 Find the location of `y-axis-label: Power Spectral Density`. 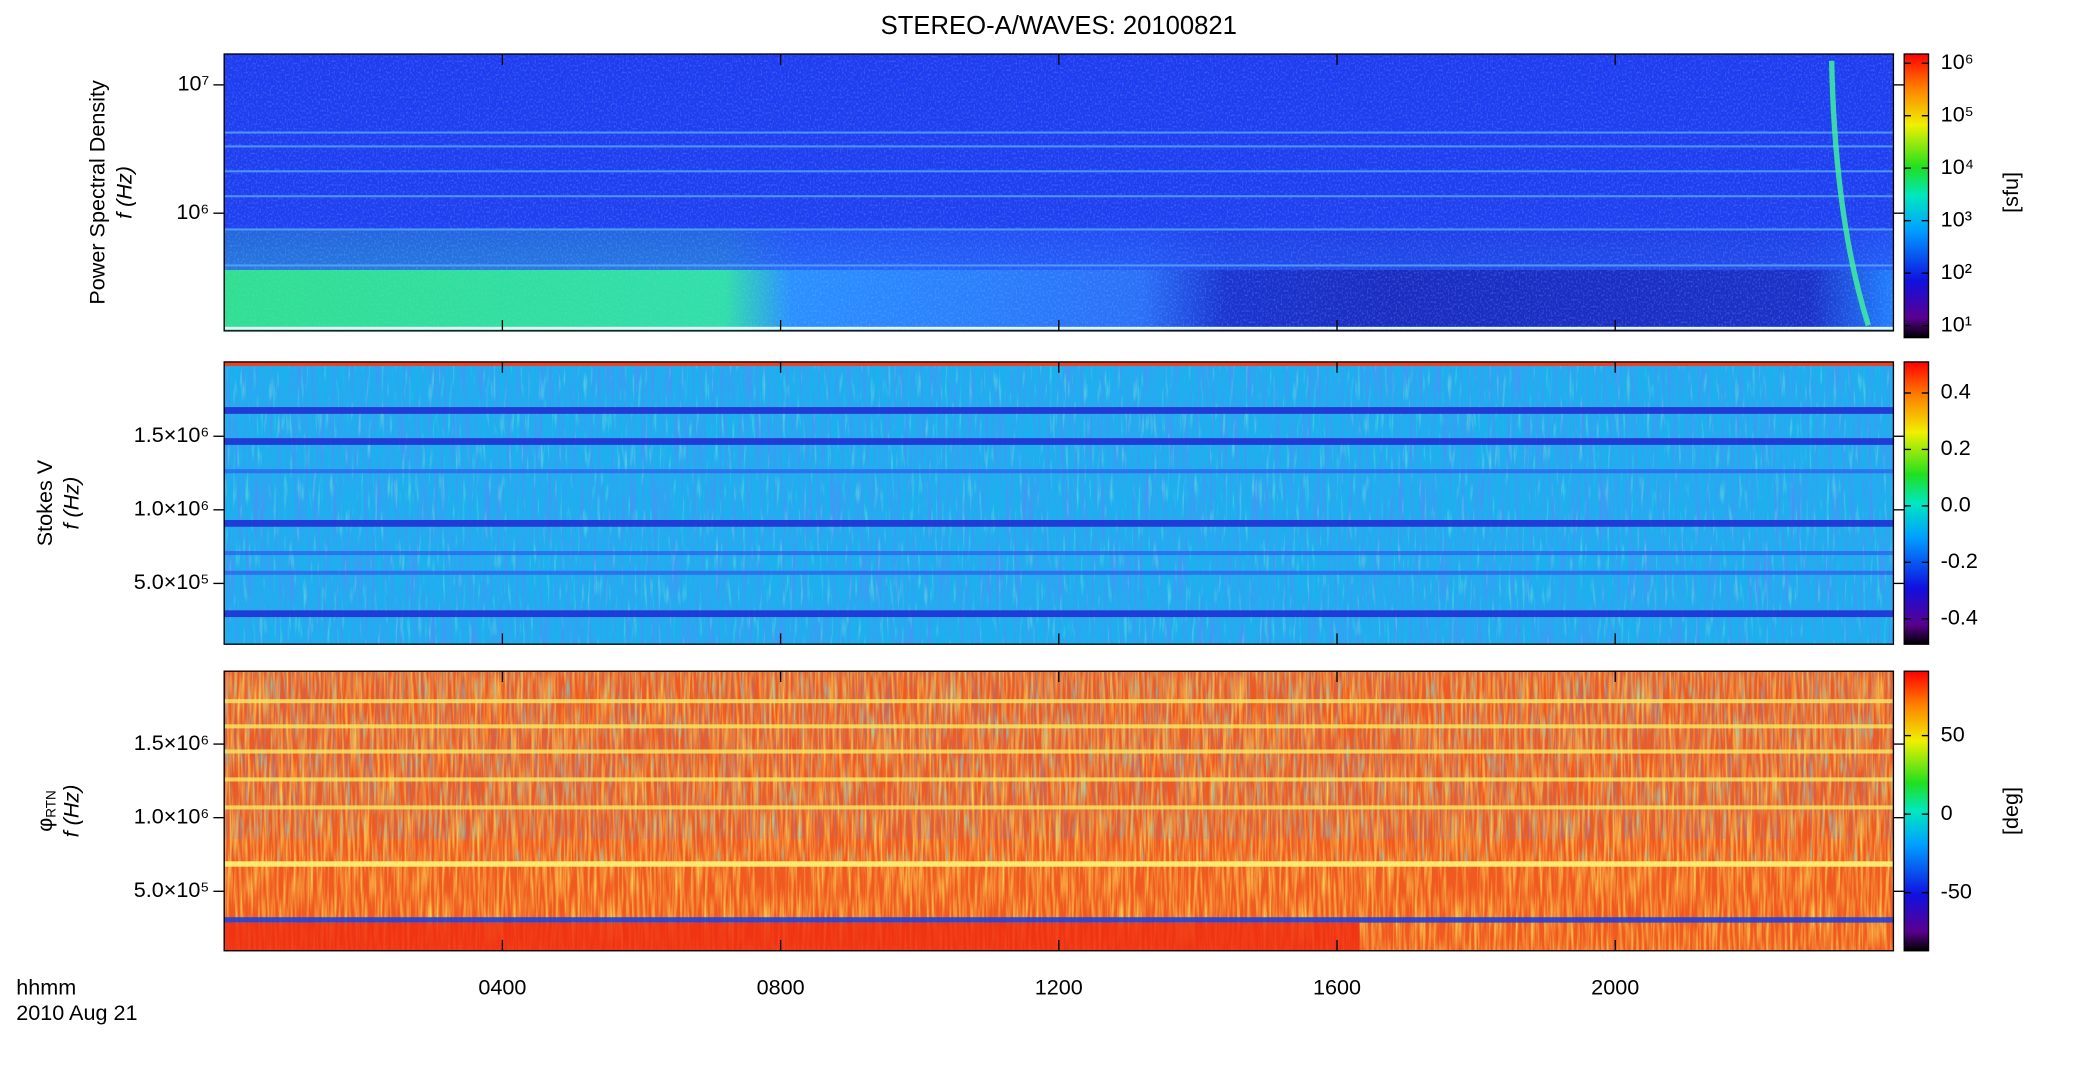

y-axis-label: Power Spectral Density is located at coordinates (96, 192).